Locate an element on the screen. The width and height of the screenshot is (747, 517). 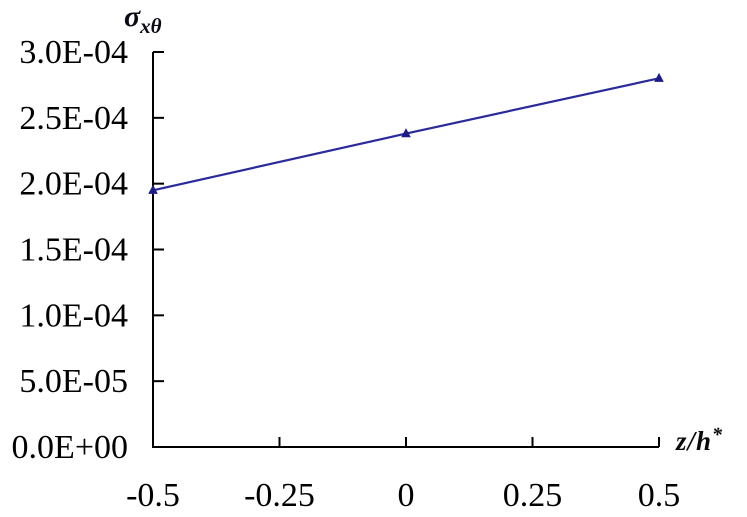
x-tick-label: -0.5 is located at coordinates (153, 495).